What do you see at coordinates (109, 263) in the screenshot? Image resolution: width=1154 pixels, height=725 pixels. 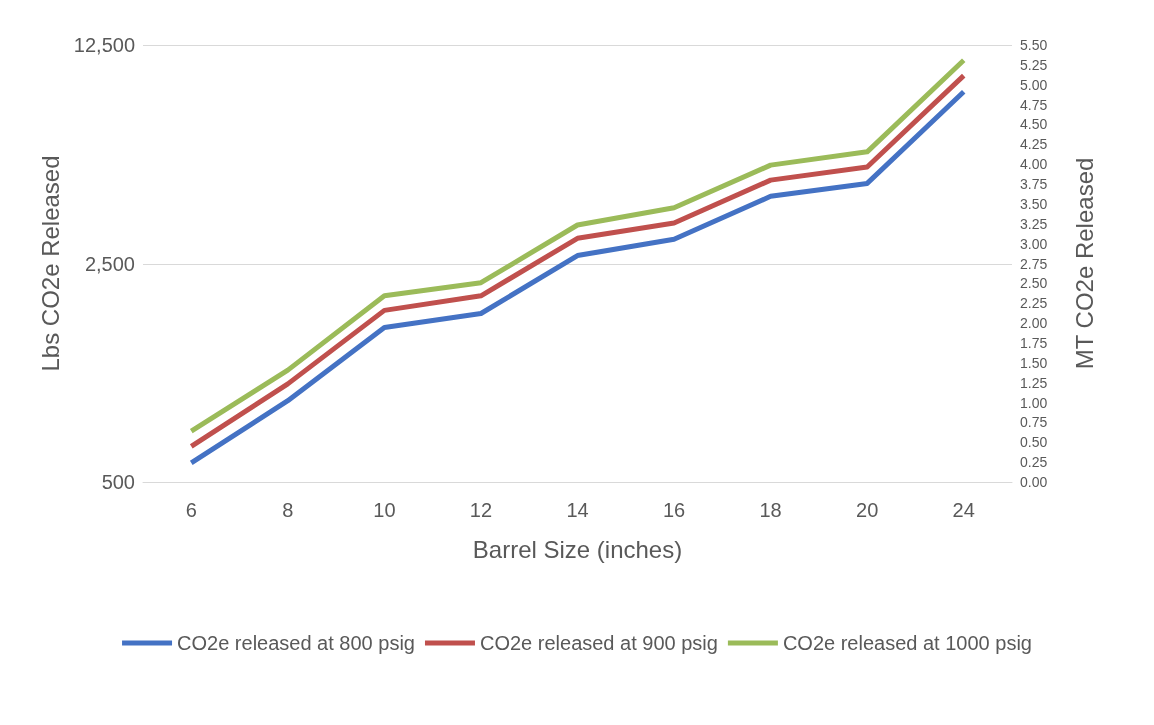 I see `y-tick-label: 2,500` at bounding box center [109, 263].